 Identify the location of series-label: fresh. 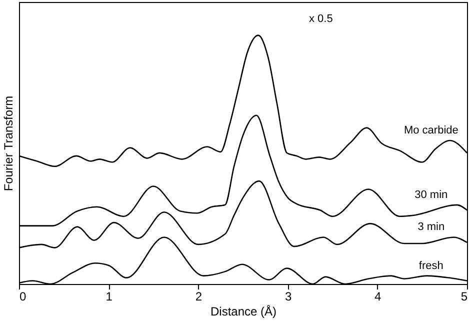
(431, 266).